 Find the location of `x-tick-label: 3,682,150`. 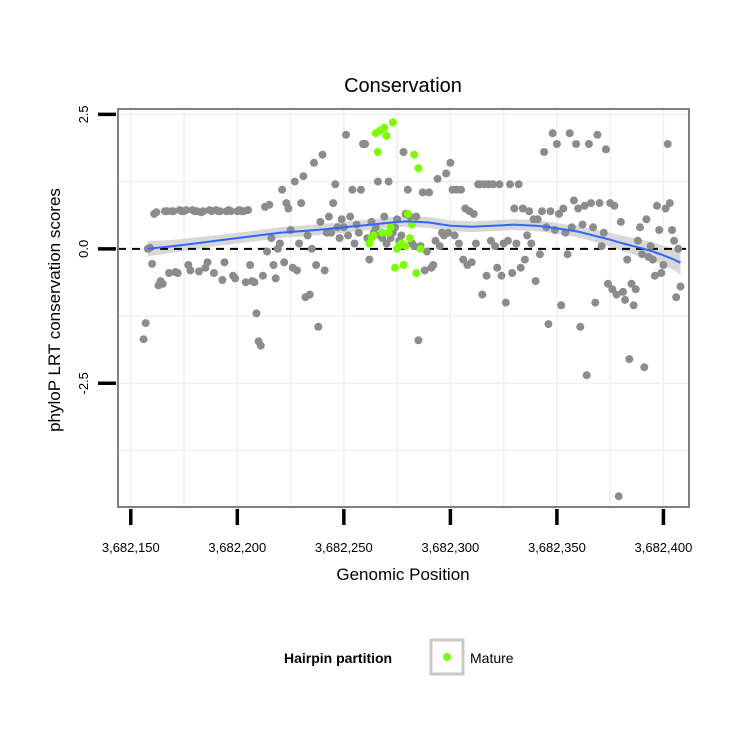

x-tick-label: 3,682,150 is located at coordinates (131, 547).